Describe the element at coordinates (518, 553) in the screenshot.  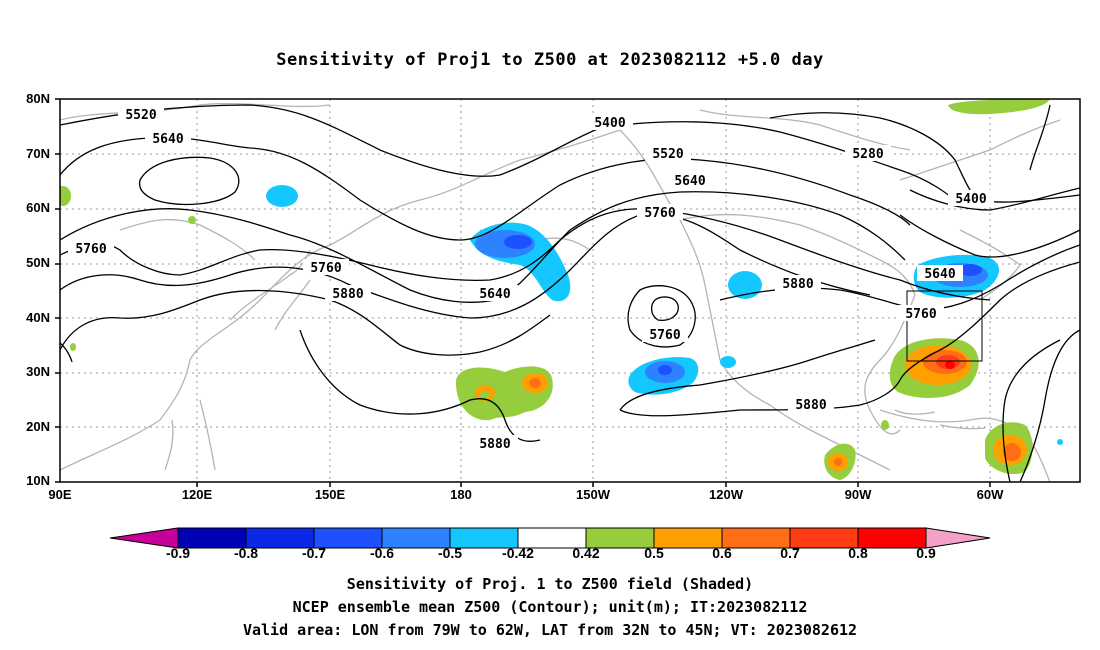
I see `colorbar-tick-label: -0.42` at that location.